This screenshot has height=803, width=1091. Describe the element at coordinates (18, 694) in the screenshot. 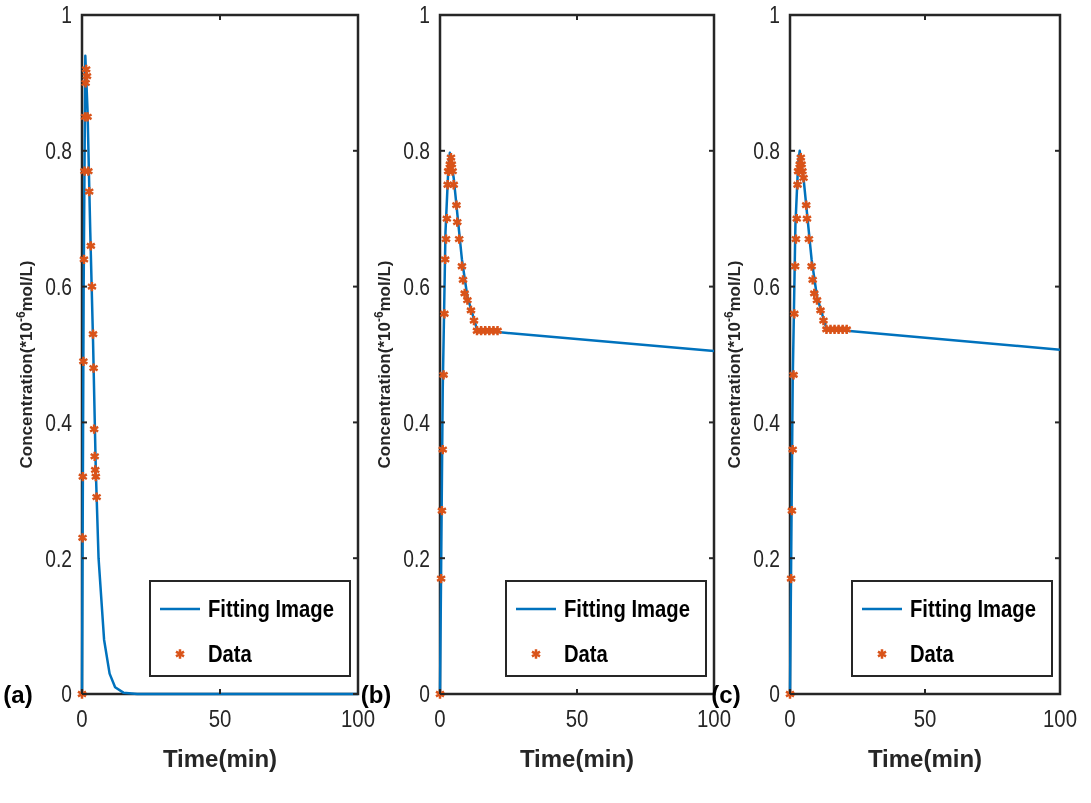

I see `text: (a)` at that location.